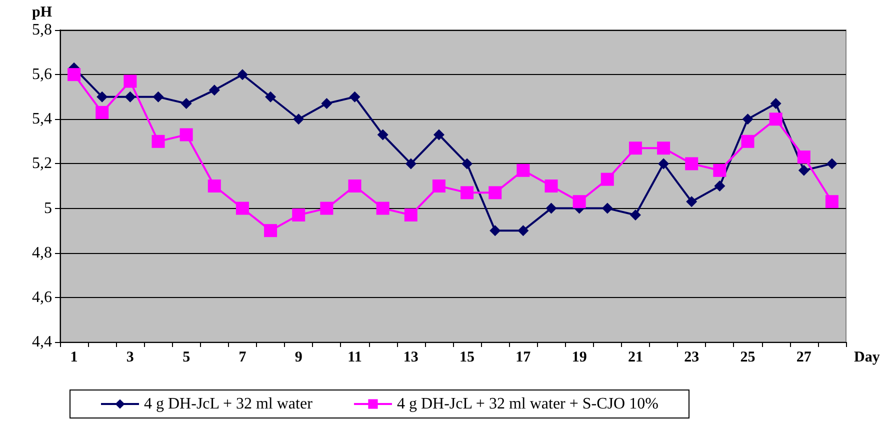  I want to click on y-tick-label: 5, so click(48, 208).